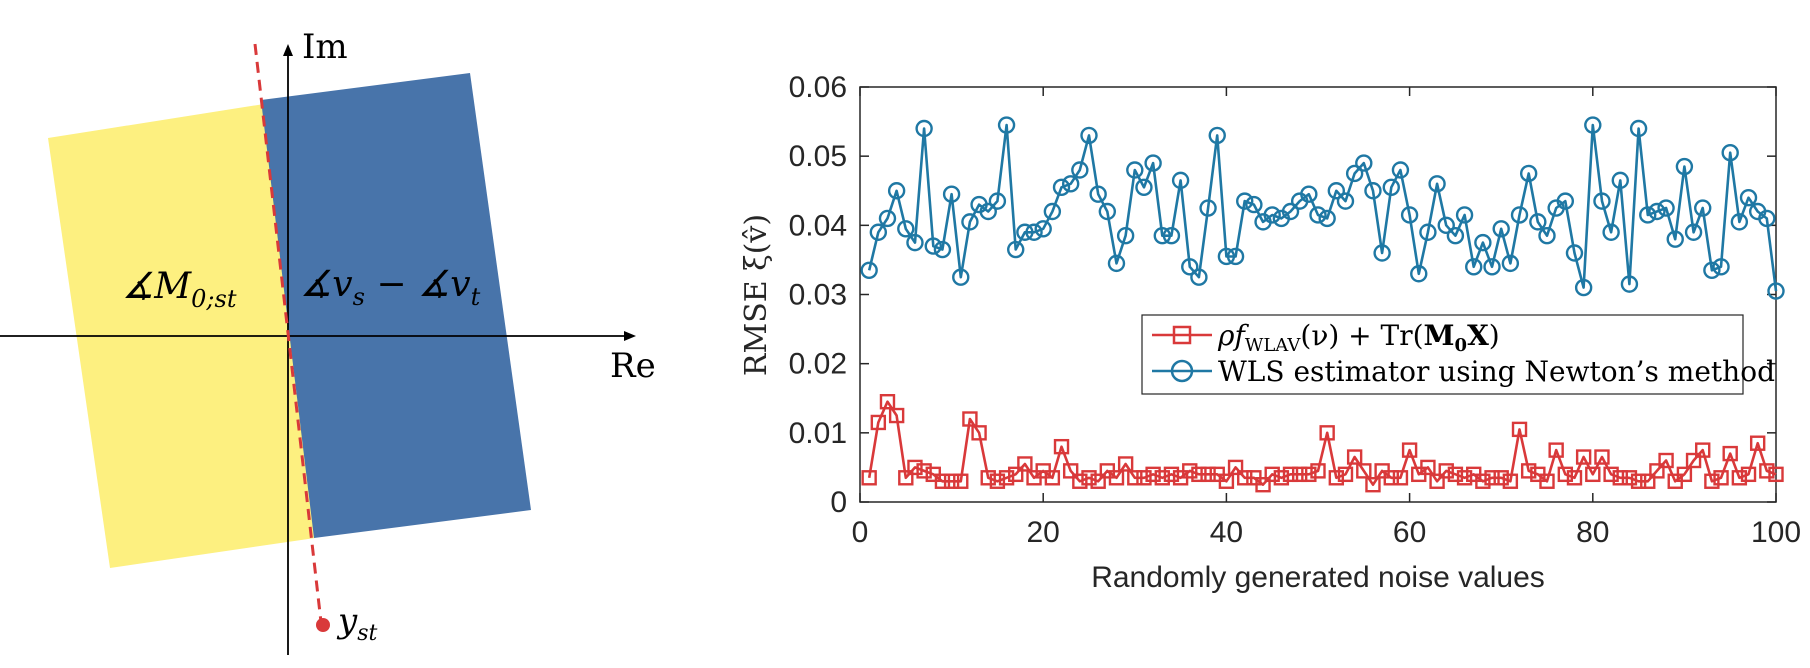  What do you see at coordinates (1182, 371) in the screenshot?
I see `legend-marker-circle` at bounding box center [1182, 371].